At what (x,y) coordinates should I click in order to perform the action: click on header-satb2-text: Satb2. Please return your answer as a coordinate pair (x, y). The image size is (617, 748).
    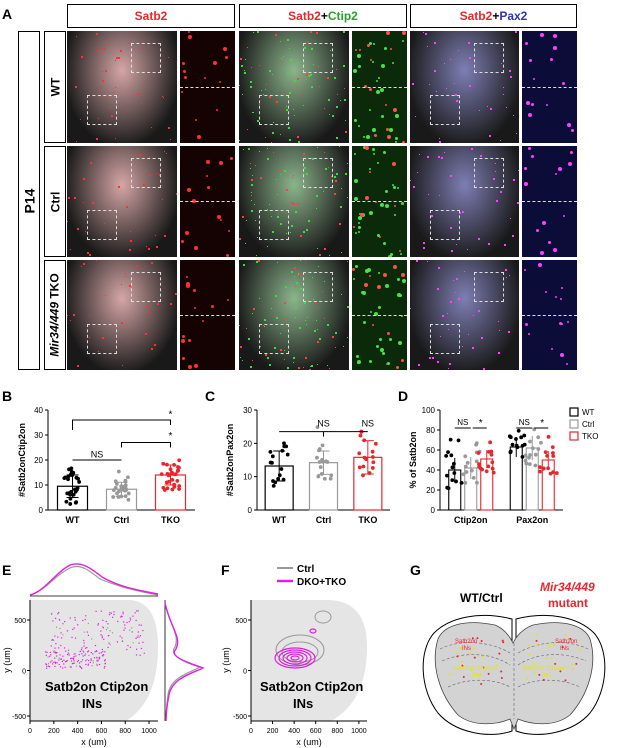
    Looking at the image, I should click on (476, 16).